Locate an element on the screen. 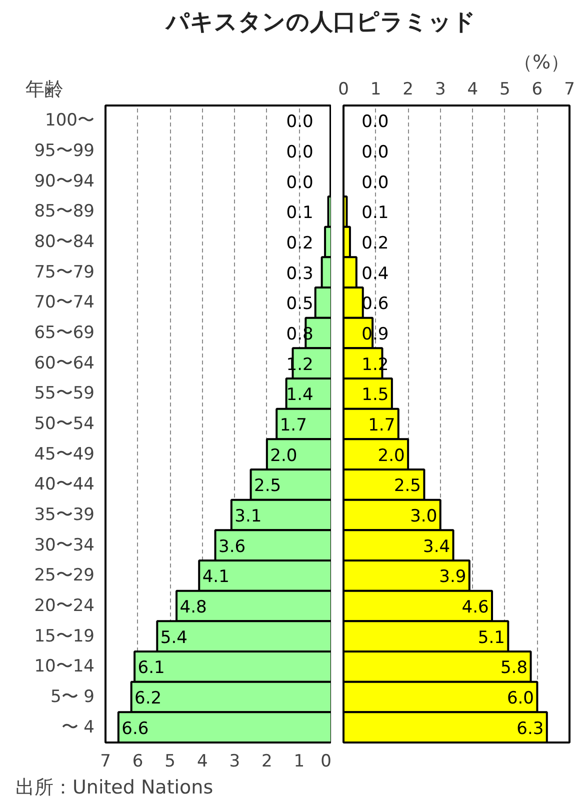  y-tick-label: 50〜54 is located at coordinates (64, 424).